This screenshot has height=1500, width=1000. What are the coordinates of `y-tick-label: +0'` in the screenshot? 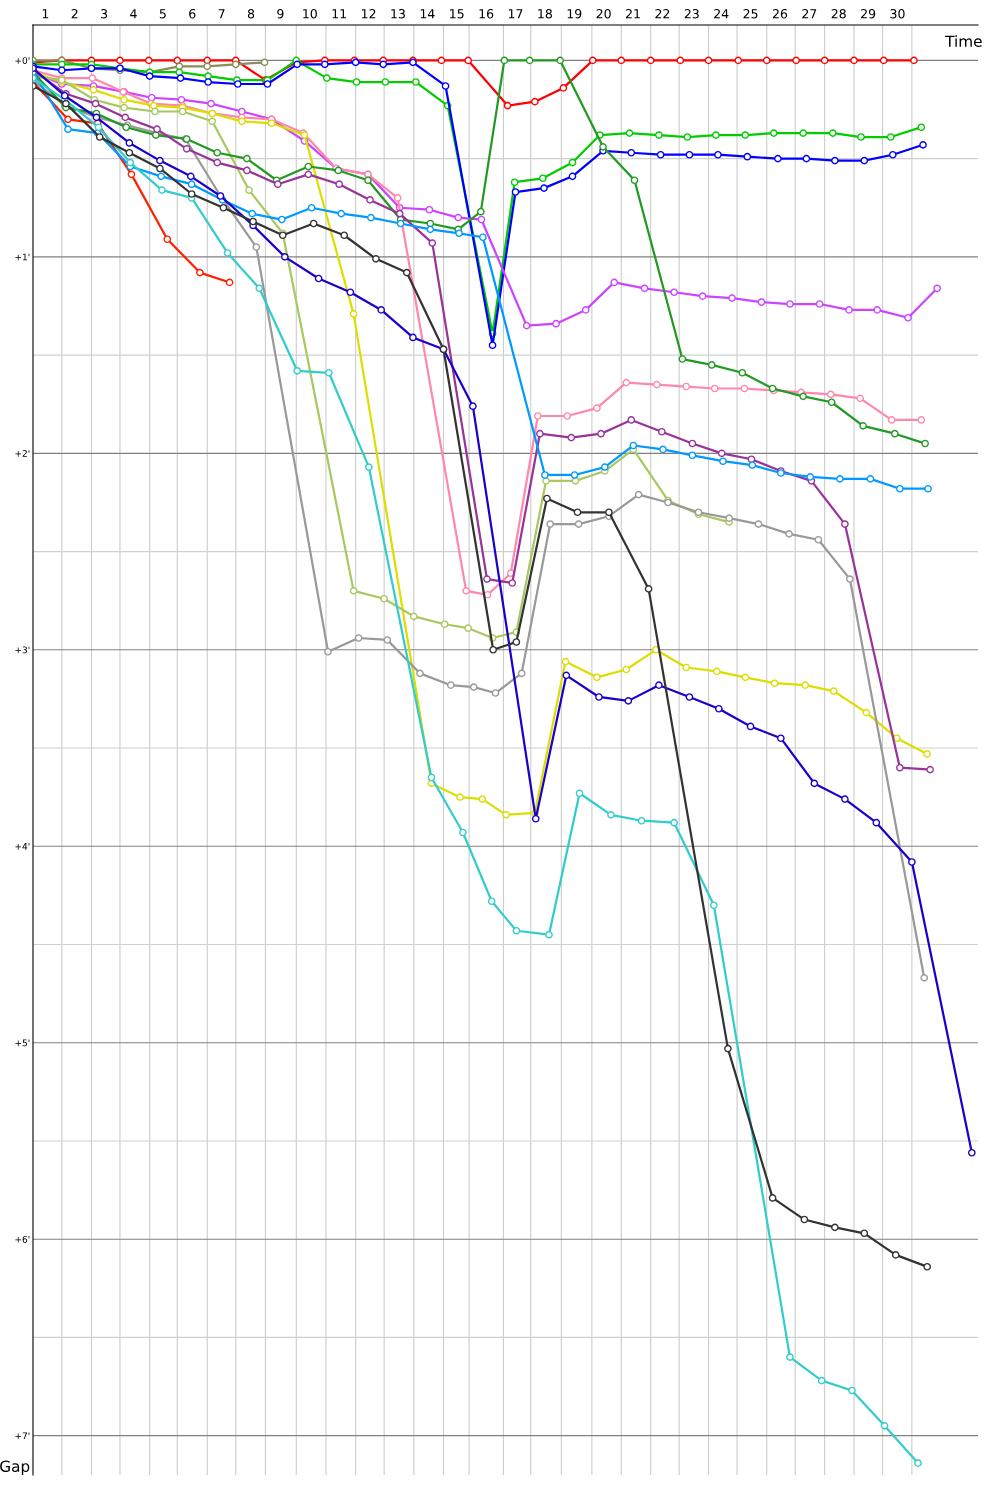 It's located at (22, 60).